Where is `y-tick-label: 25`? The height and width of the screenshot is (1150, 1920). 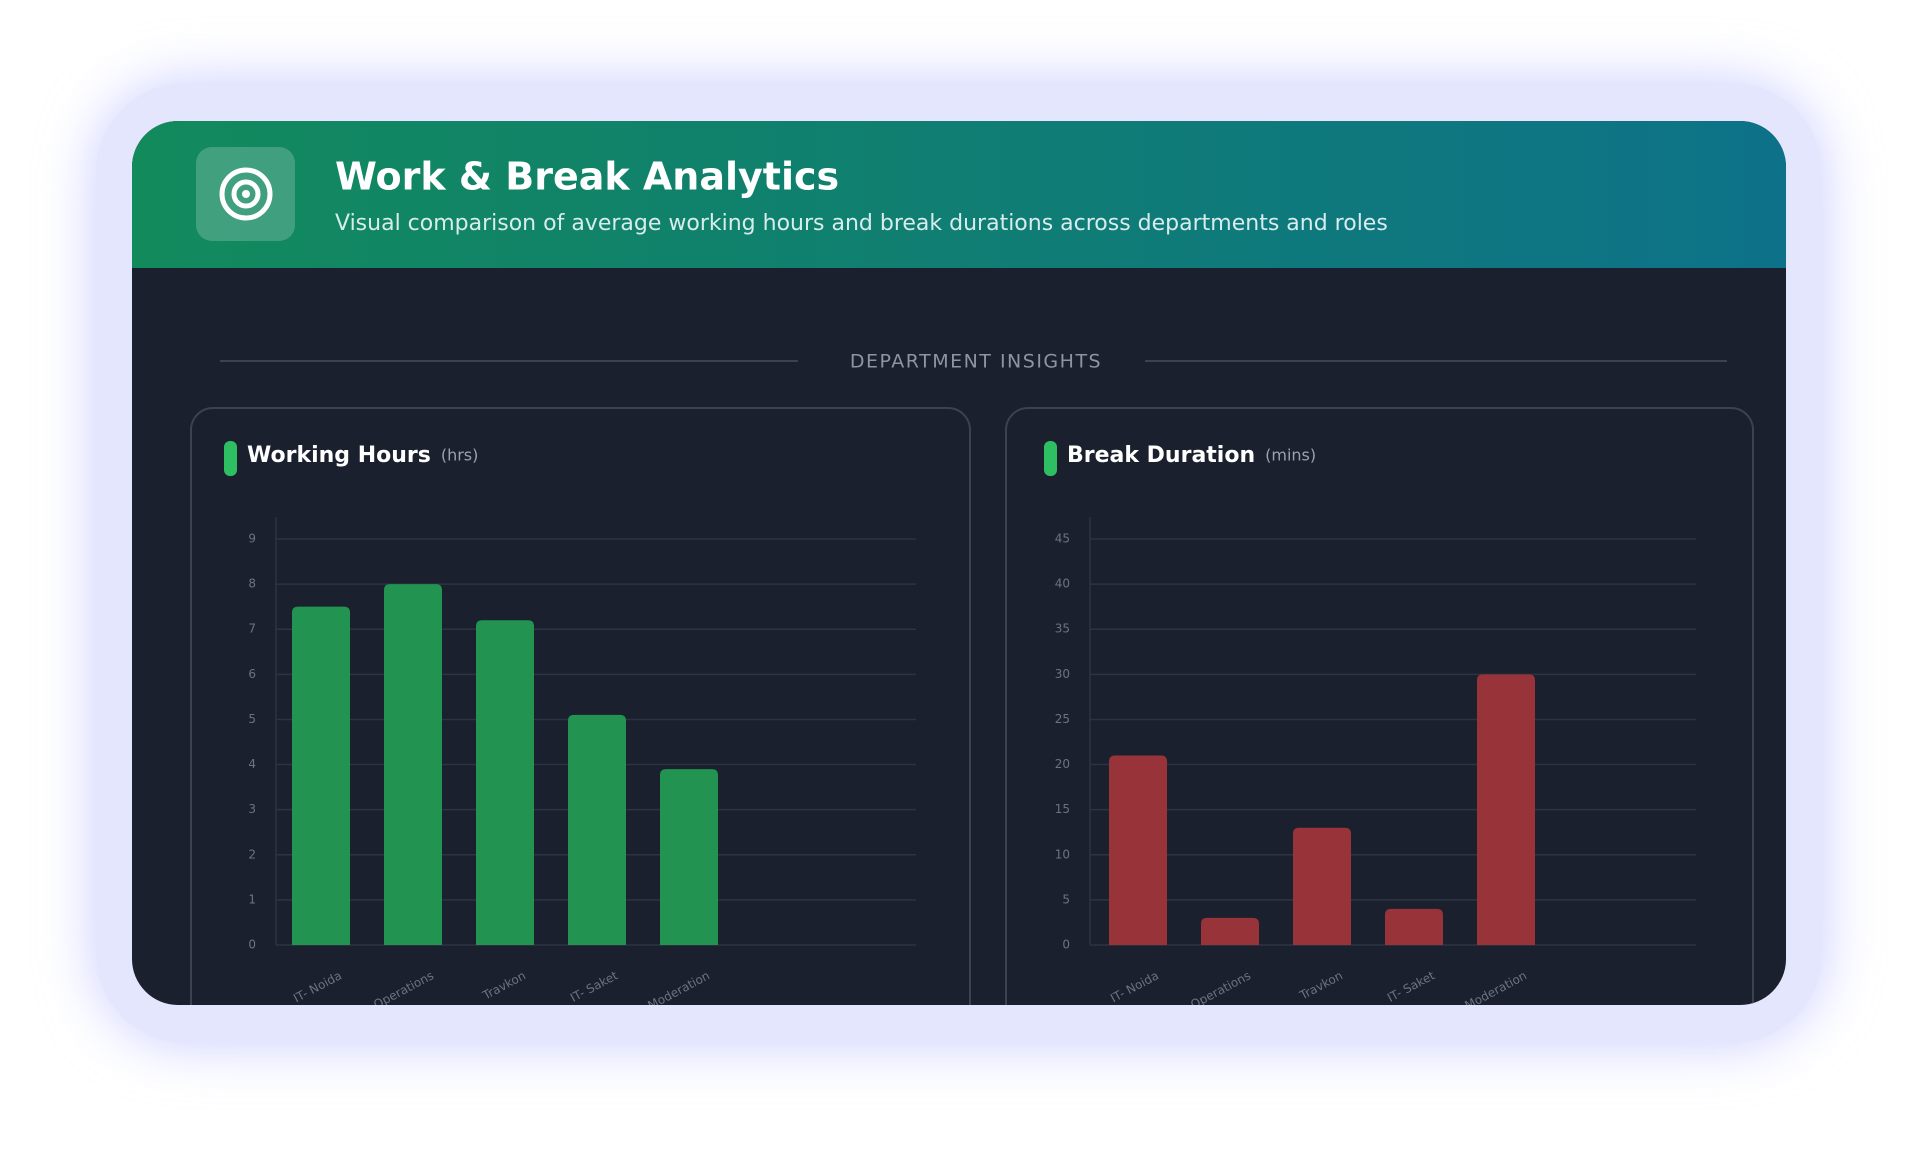 y-tick-label: 25 is located at coordinates (1062, 719).